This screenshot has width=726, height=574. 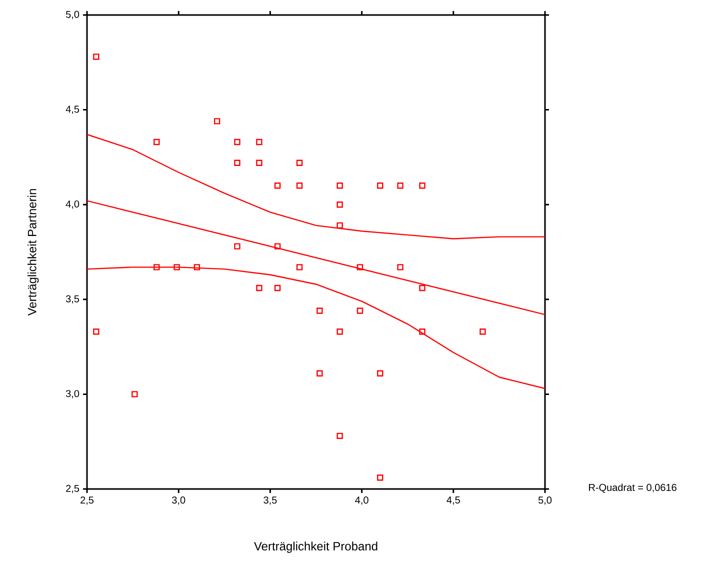 What do you see at coordinates (33, 252) in the screenshot?
I see `y-axis-title: Verträglichkeit Partnerin` at bounding box center [33, 252].